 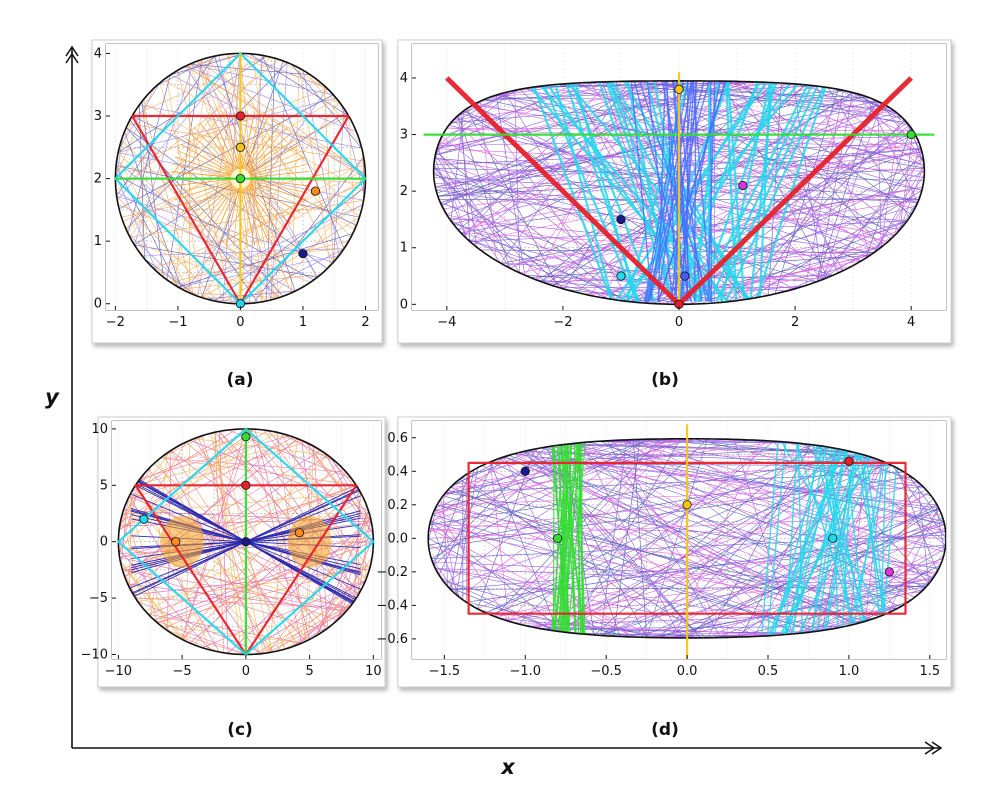 What do you see at coordinates (679, 322) in the screenshot?
I see `x-tick-label: 0` at bounding box center [679, 322].